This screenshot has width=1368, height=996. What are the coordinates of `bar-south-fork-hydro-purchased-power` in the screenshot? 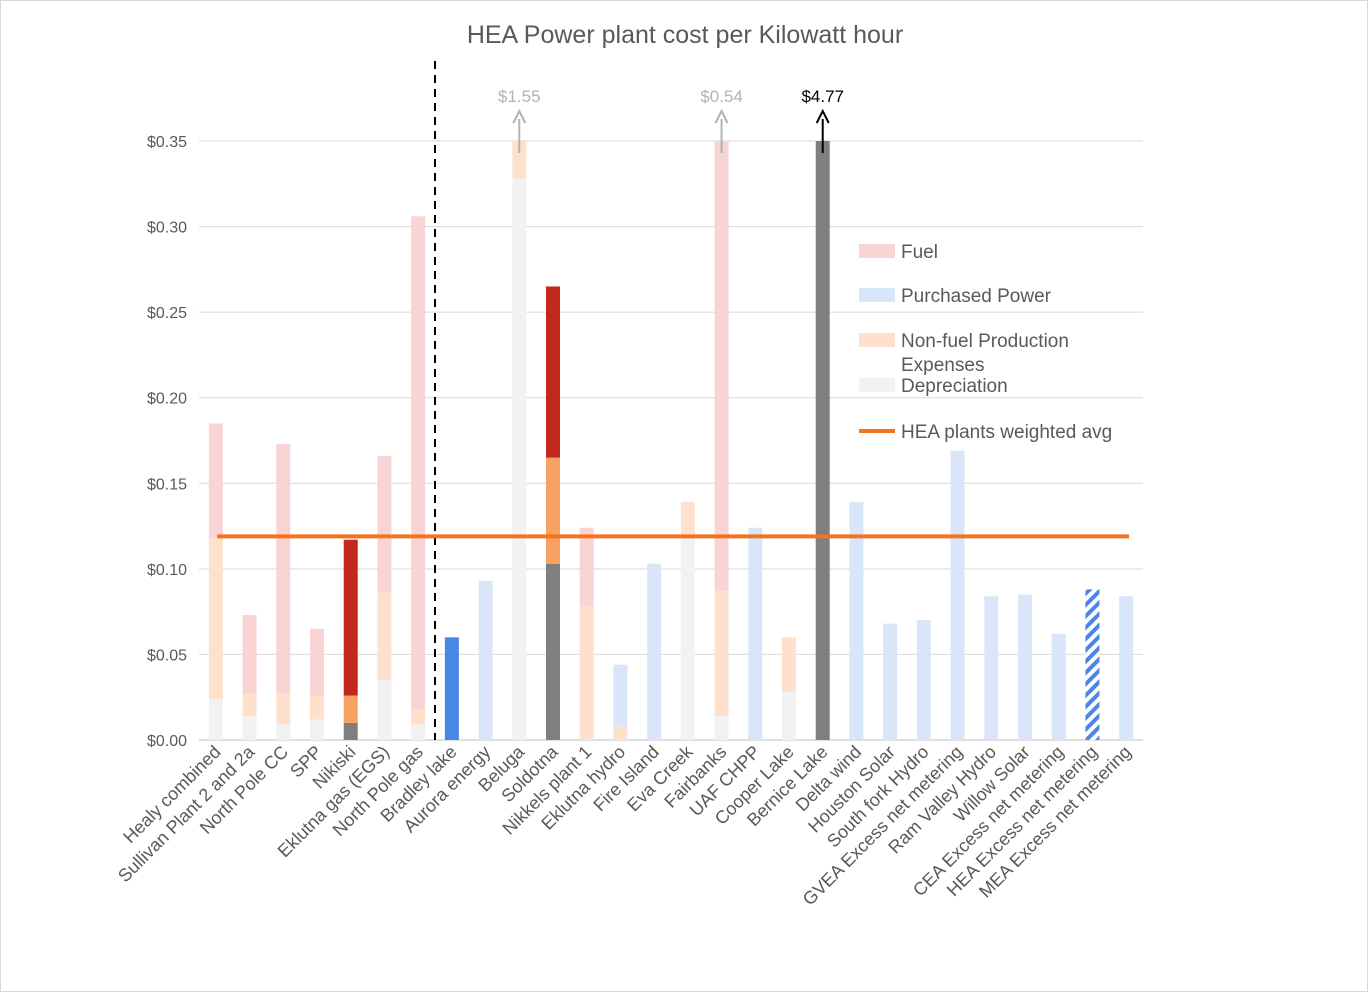 It's located at (923, 680).